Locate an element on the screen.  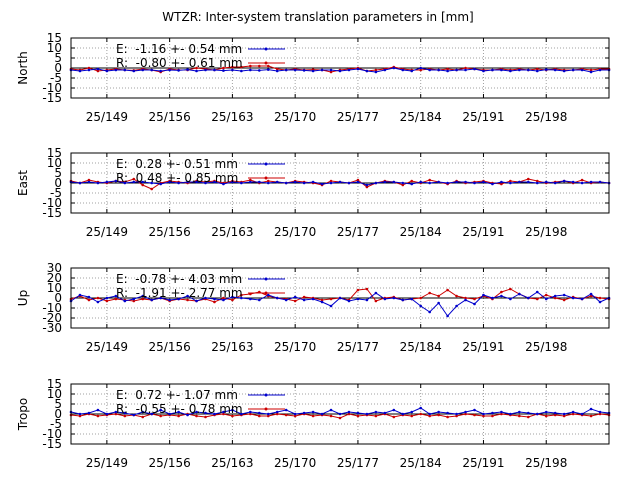
legend-marker-e is located at coordinates (266, 164).